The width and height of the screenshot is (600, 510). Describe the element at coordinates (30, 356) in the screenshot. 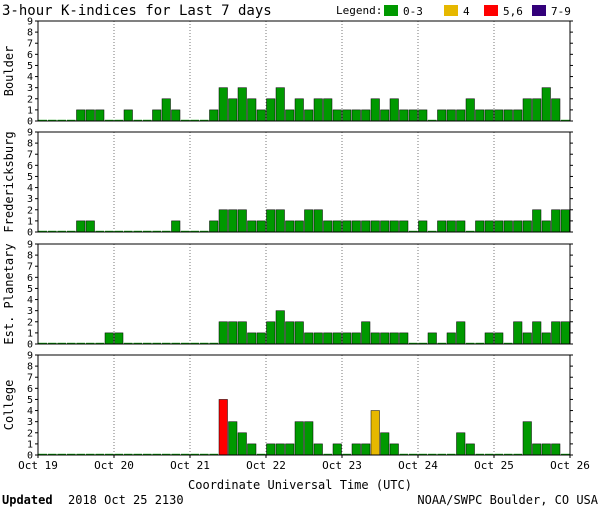

I see `y-tick-label: 9` at that location.